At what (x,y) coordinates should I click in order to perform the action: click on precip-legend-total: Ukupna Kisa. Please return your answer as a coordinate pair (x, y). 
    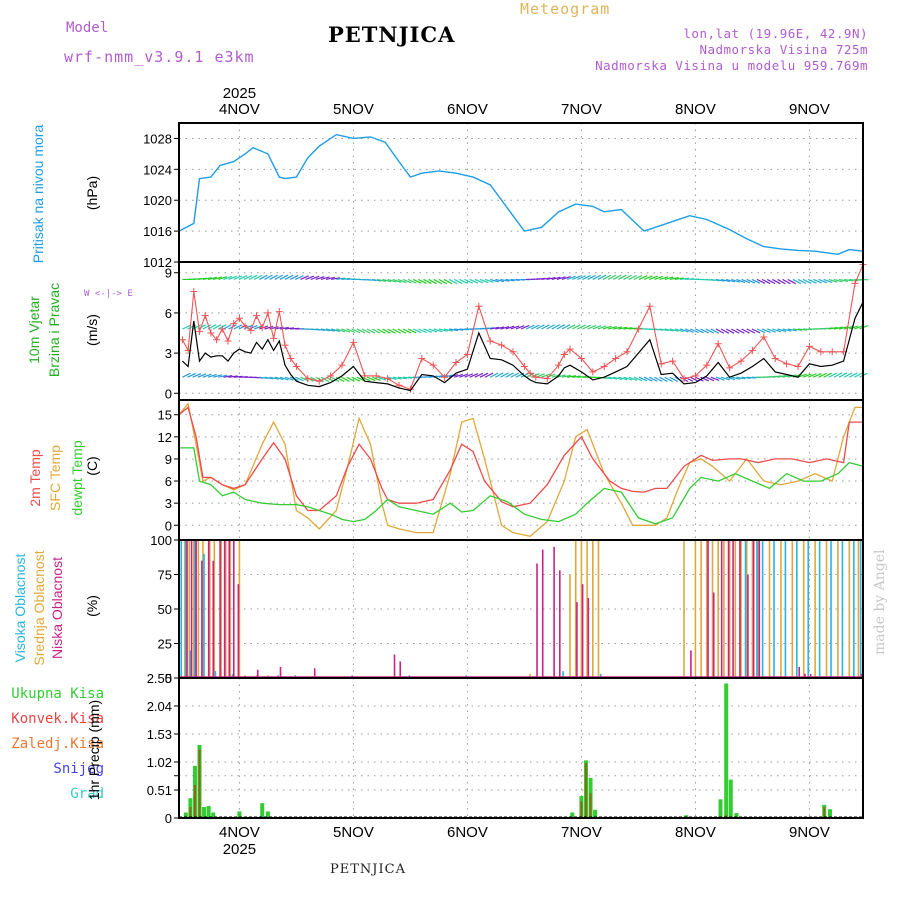
    Looking at the image, I should click on (57, 694).